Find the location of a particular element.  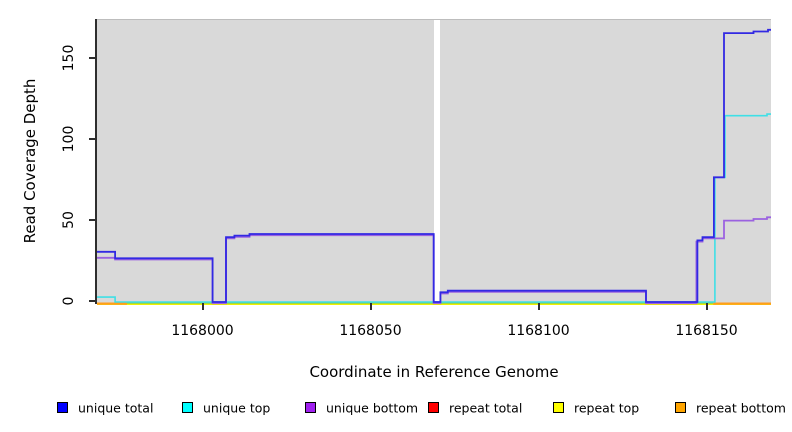

x-axis-title: Coordinate in Reference Genome is located at coordinates (434, 372).